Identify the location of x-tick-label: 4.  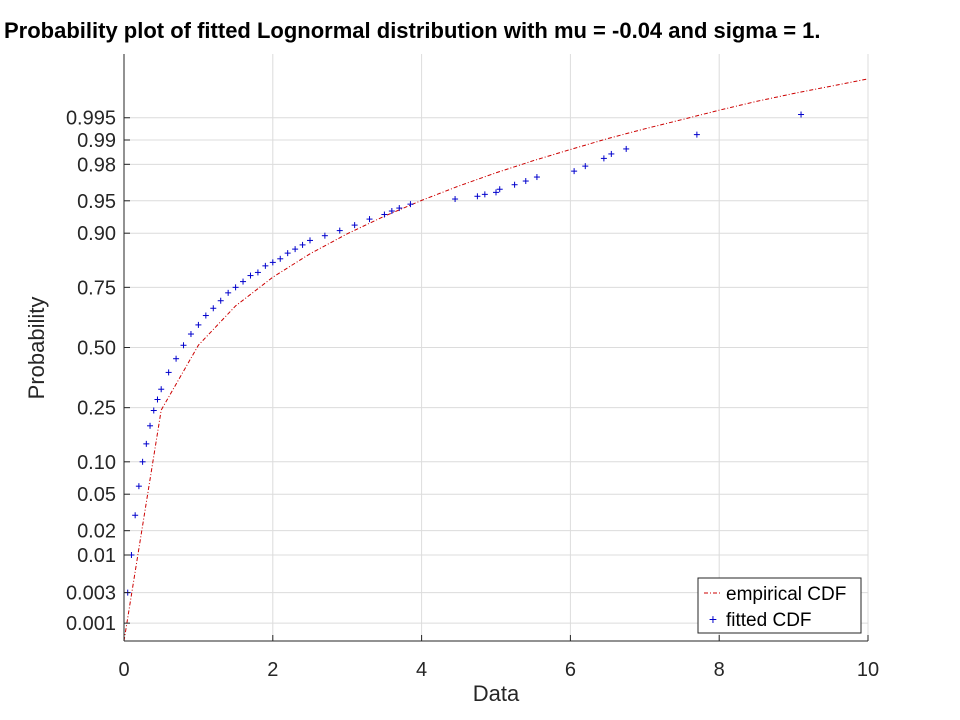
(421, 670).